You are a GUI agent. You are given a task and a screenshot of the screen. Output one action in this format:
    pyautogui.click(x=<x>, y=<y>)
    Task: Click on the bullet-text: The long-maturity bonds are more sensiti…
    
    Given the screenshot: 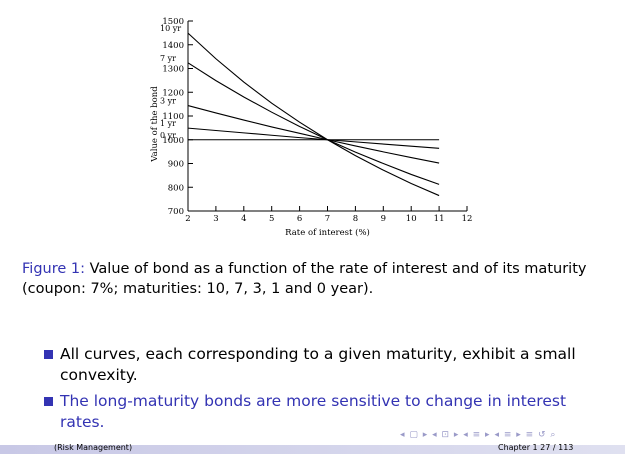 What is the action you would take?
    pyautogui.click(x=313, y=411)
    